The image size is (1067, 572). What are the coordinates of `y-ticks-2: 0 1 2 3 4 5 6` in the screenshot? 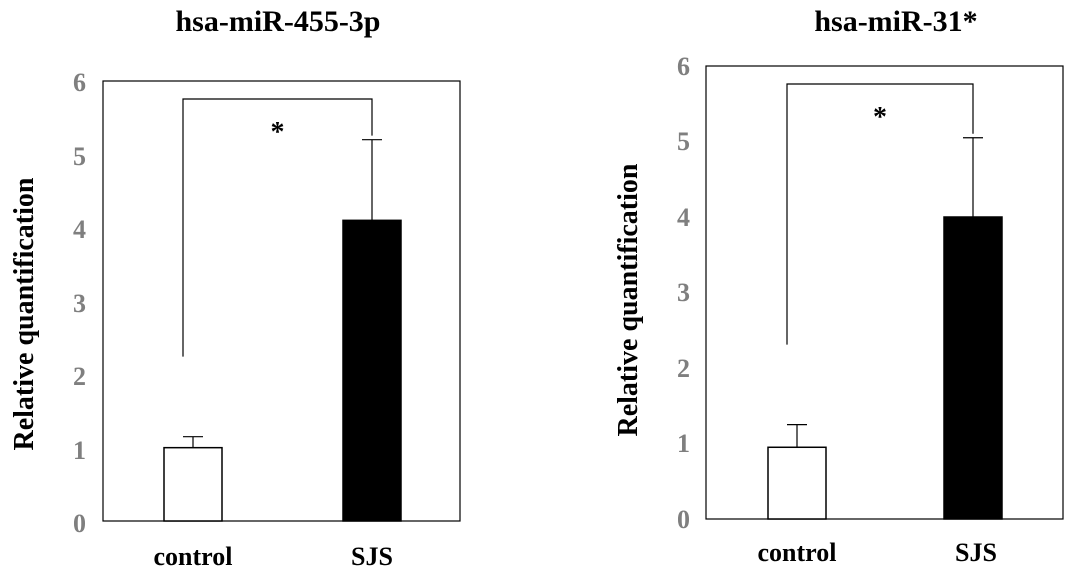 It's located at (683, 293).